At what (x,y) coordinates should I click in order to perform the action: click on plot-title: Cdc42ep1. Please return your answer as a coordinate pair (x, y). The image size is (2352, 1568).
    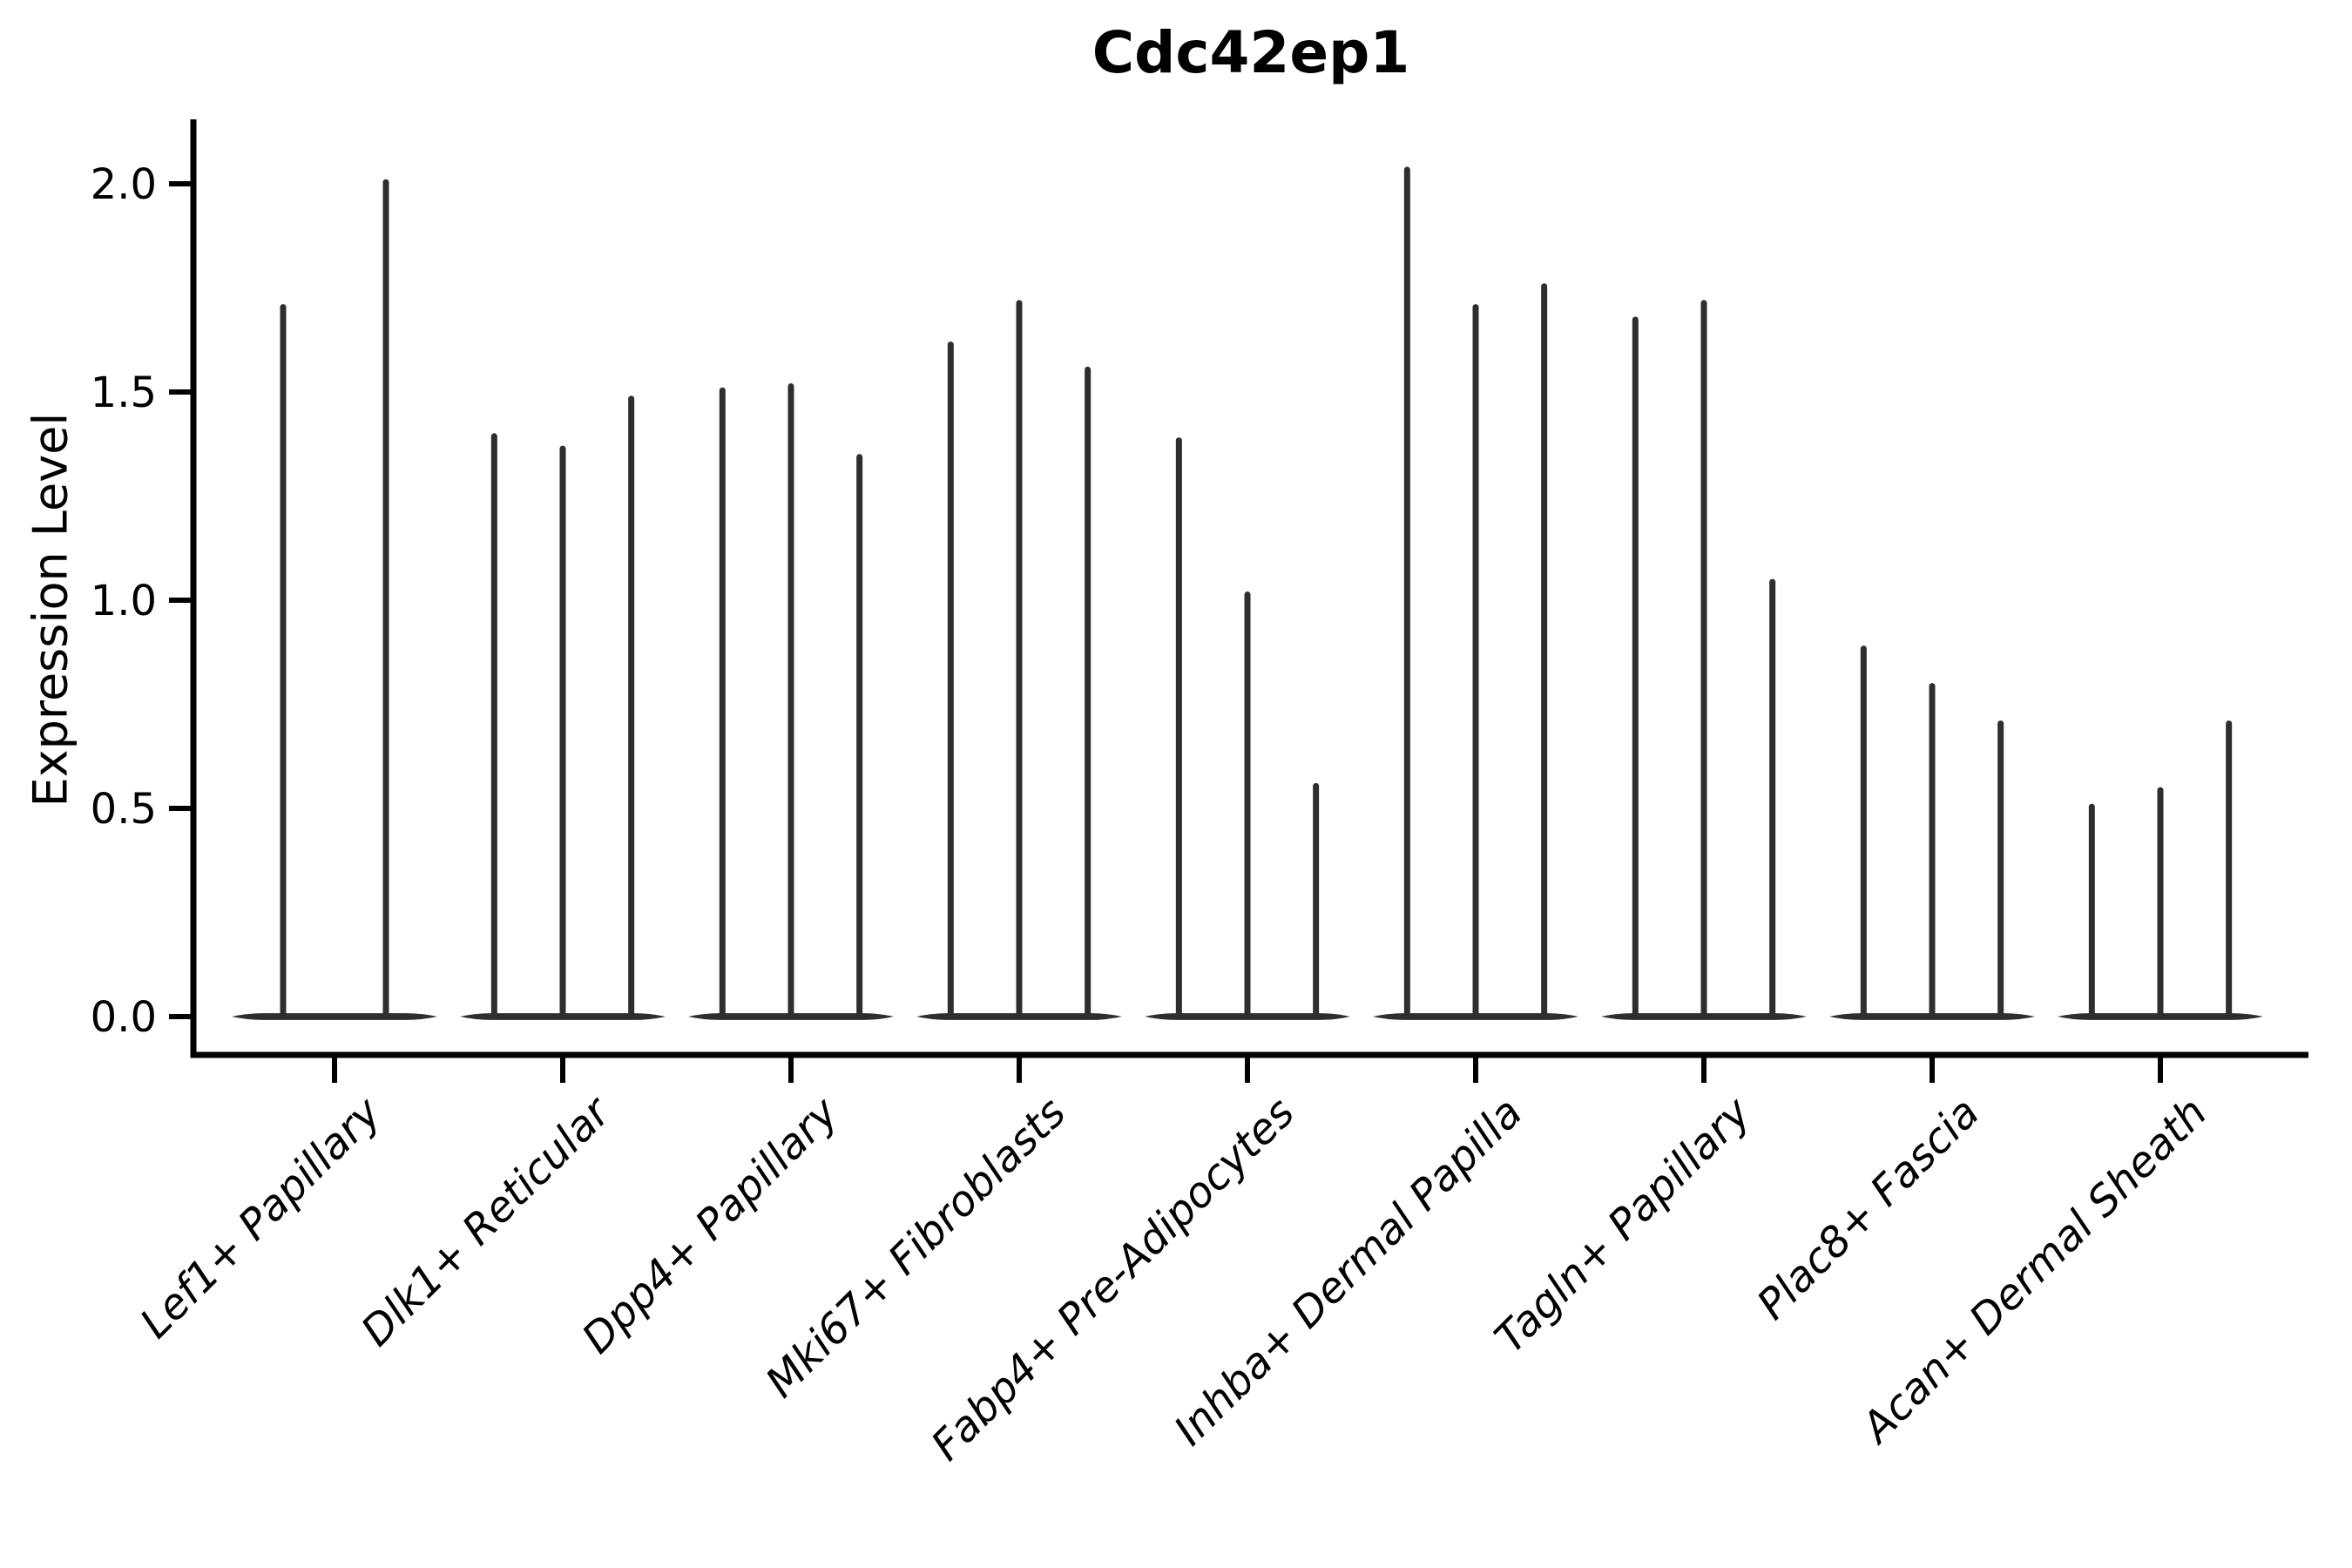
    Looking at the image, I should click on (1251, 52).